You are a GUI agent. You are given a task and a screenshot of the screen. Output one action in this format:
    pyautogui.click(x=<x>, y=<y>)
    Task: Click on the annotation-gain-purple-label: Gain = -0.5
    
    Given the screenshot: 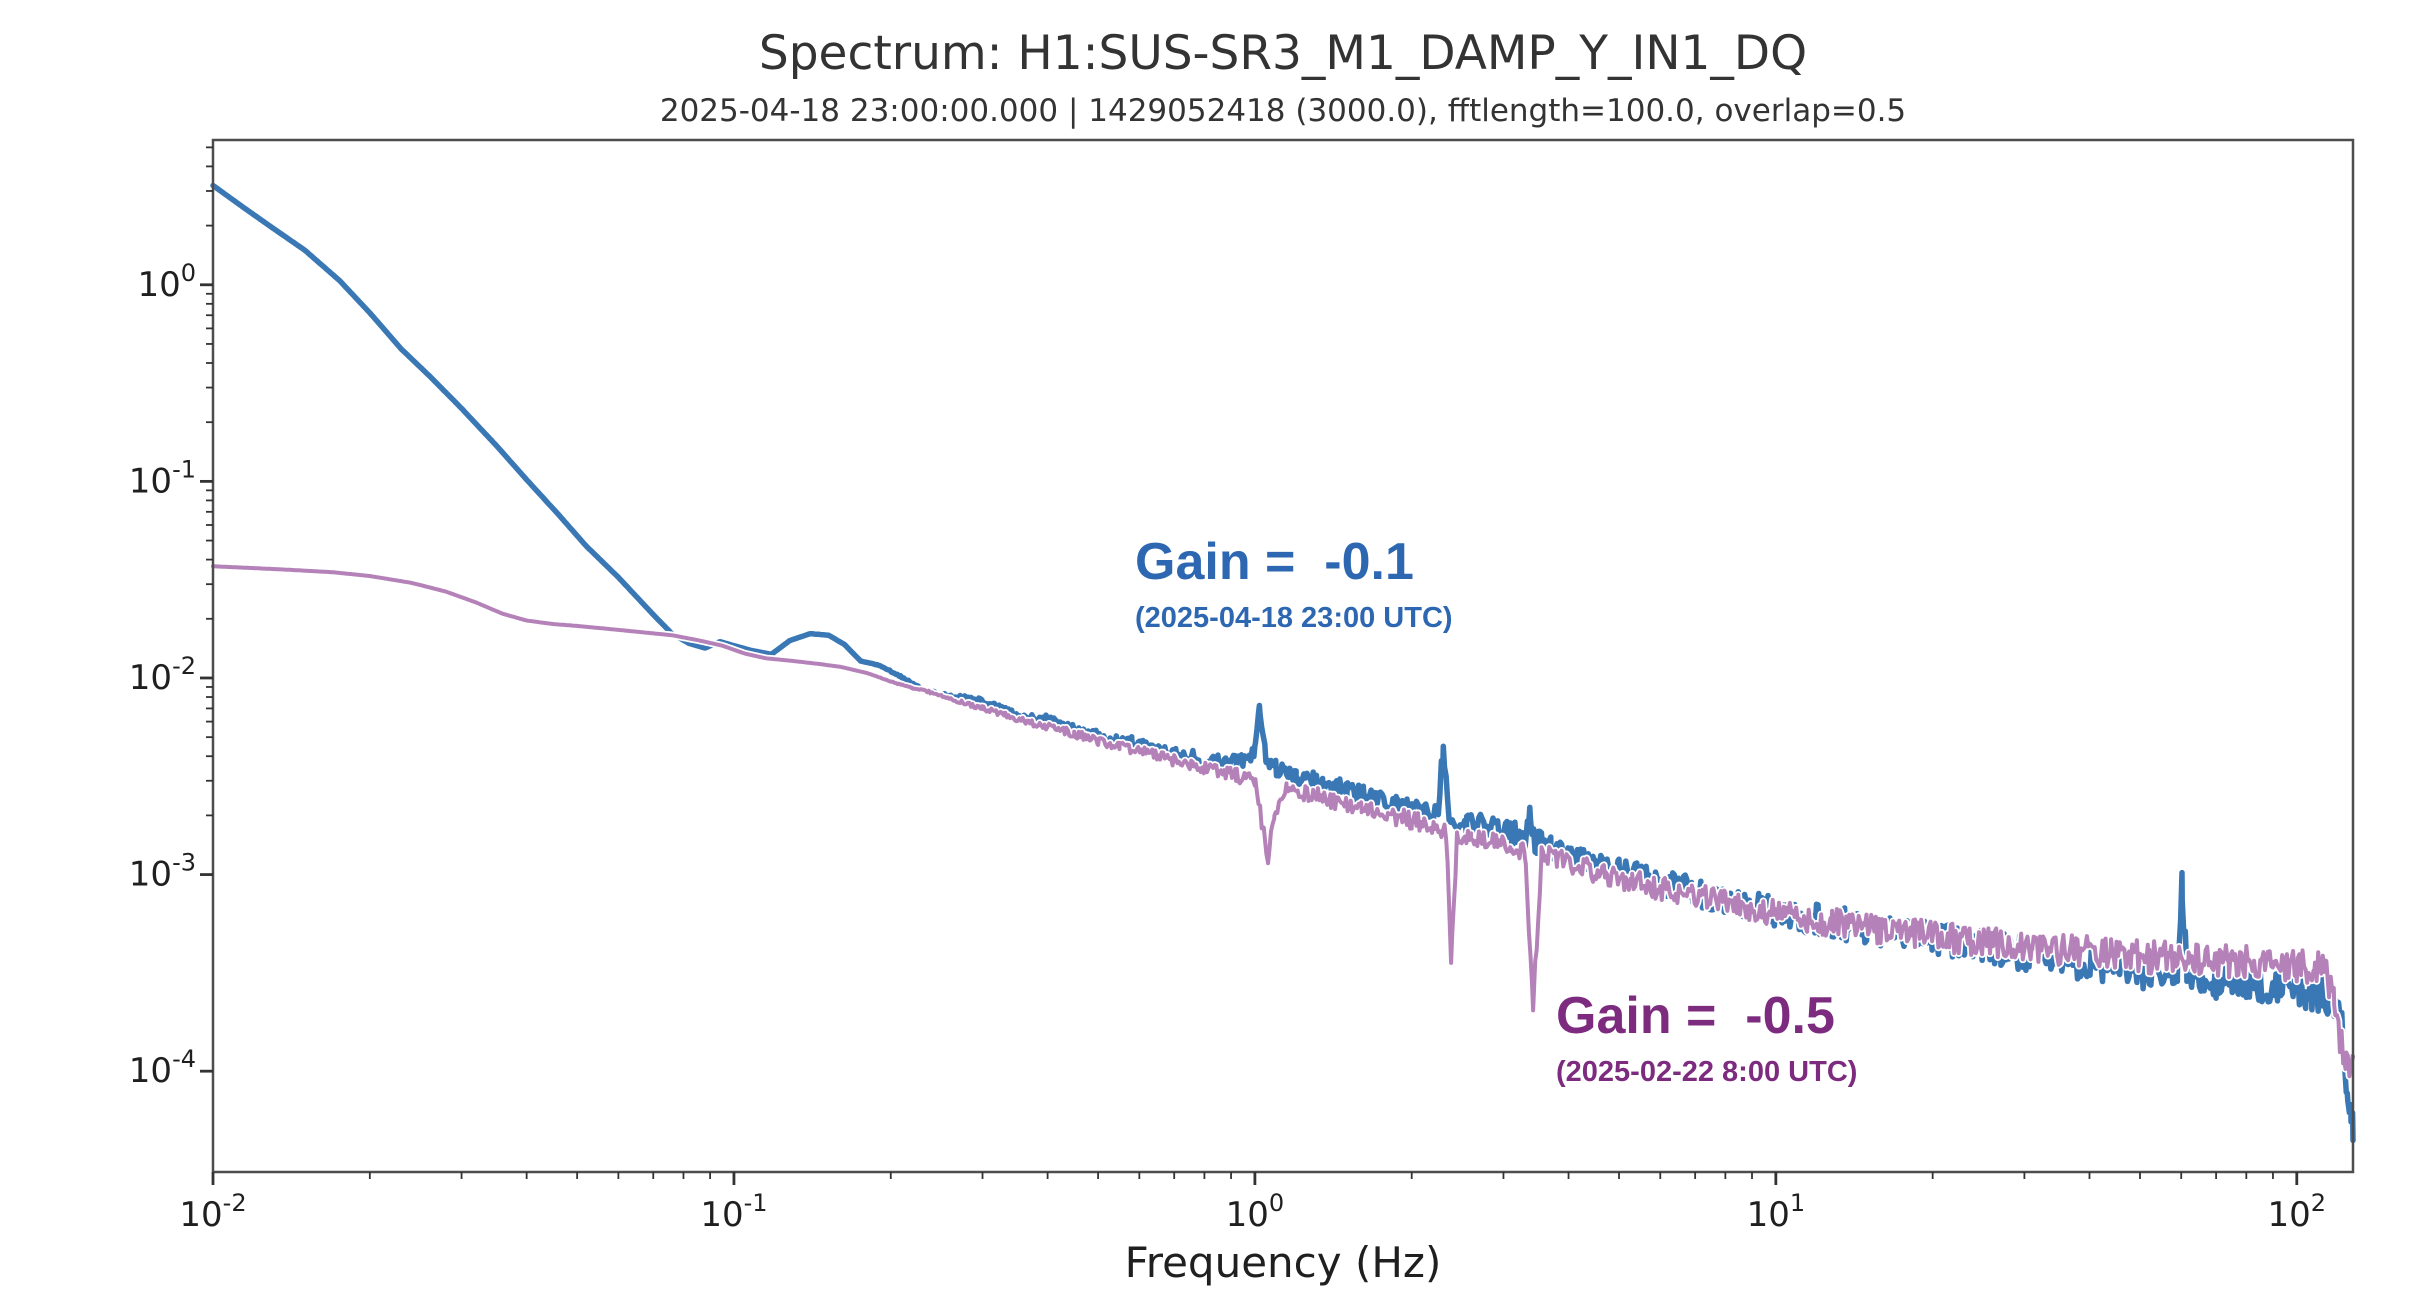 What is the action you would take?
    pyautogui.click(x=1695, y=1016)
    